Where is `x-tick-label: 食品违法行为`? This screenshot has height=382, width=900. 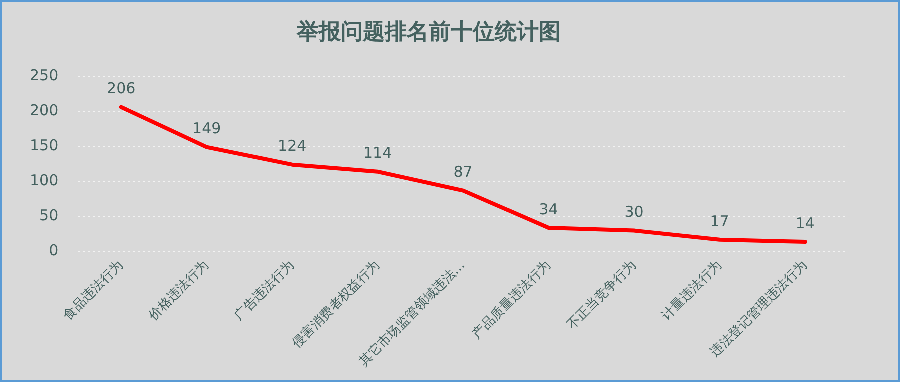
x-tick-label: 食品违法行为 is located at coordinates (93, 291).